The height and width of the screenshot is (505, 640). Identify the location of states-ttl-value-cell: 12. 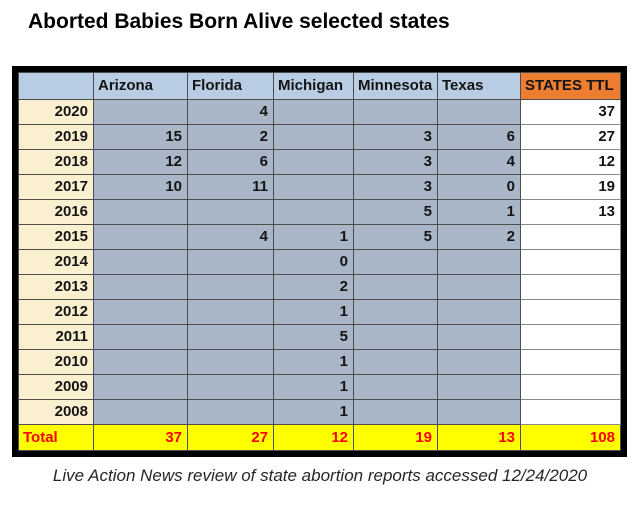
(570, 162).